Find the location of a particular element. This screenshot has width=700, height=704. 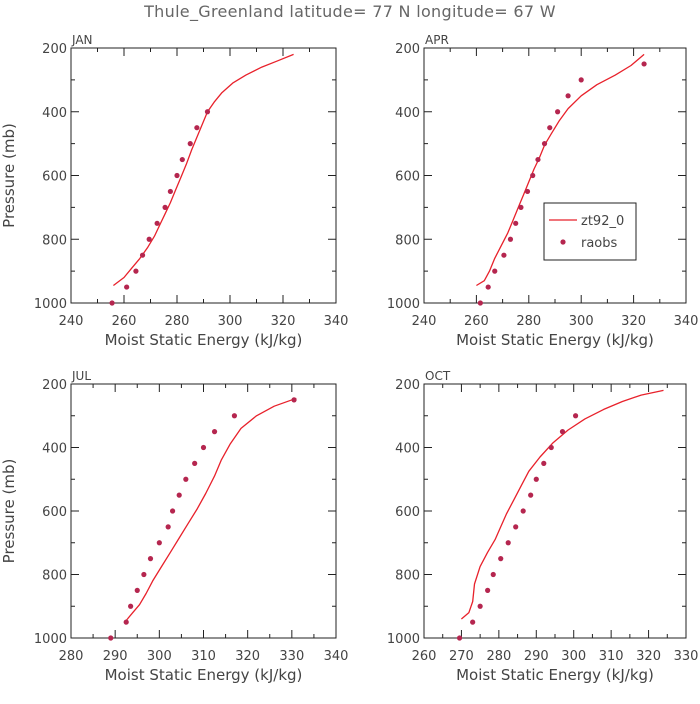

y-axis-label: Pressure (mb) is located at coordinates (9, 175).